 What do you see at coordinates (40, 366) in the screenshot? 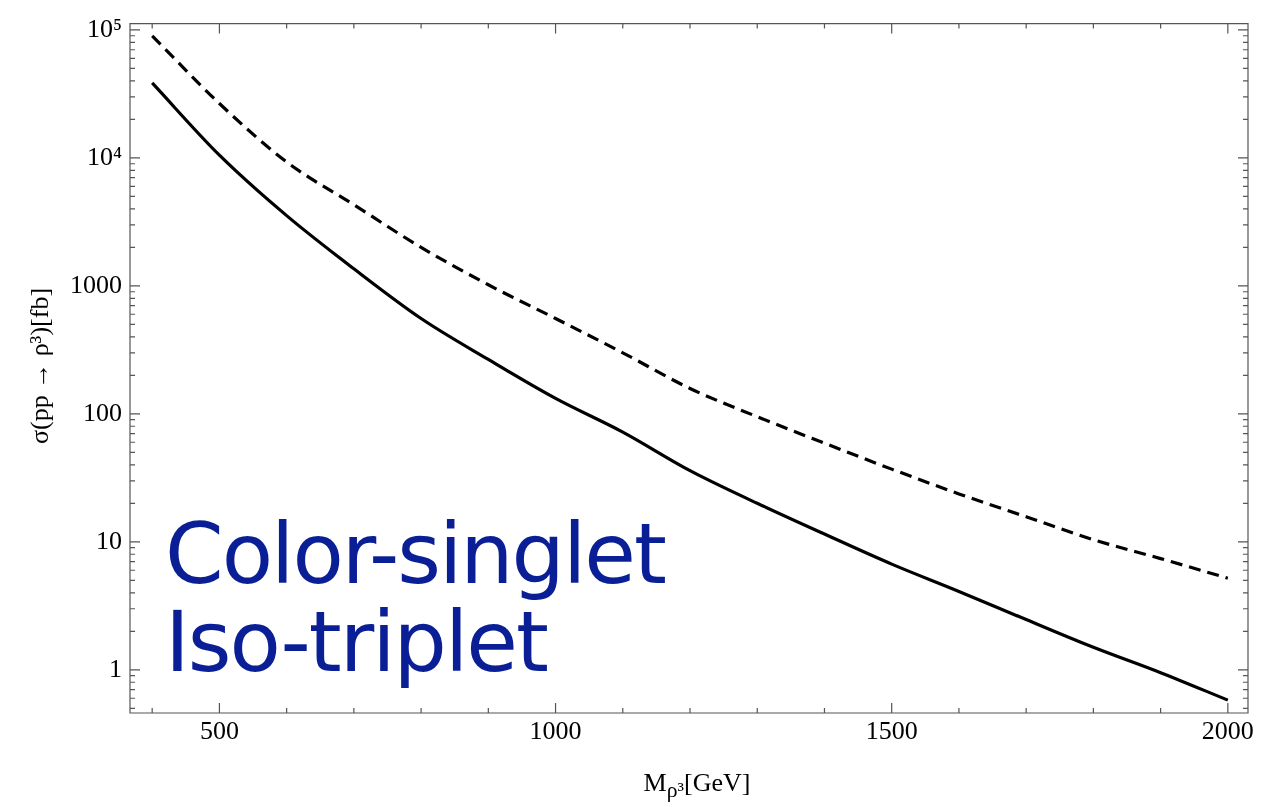
I see `y-axis-title: σ(pp → ρ³)[fb]` at bounding box center [40, 366].